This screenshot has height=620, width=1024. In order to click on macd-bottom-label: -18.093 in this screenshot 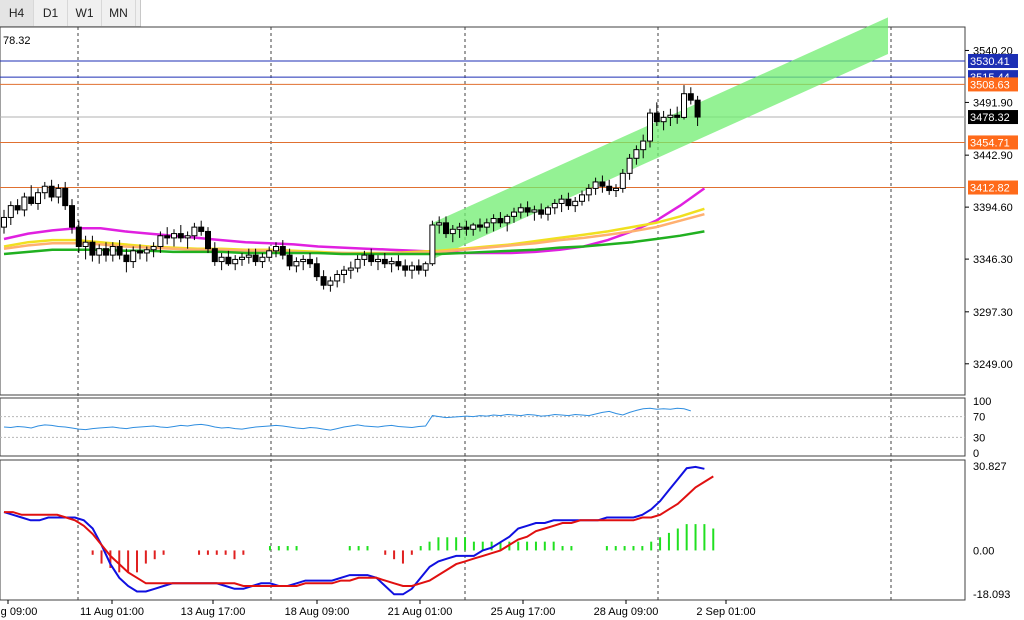, I will do `click(991, 595)`.